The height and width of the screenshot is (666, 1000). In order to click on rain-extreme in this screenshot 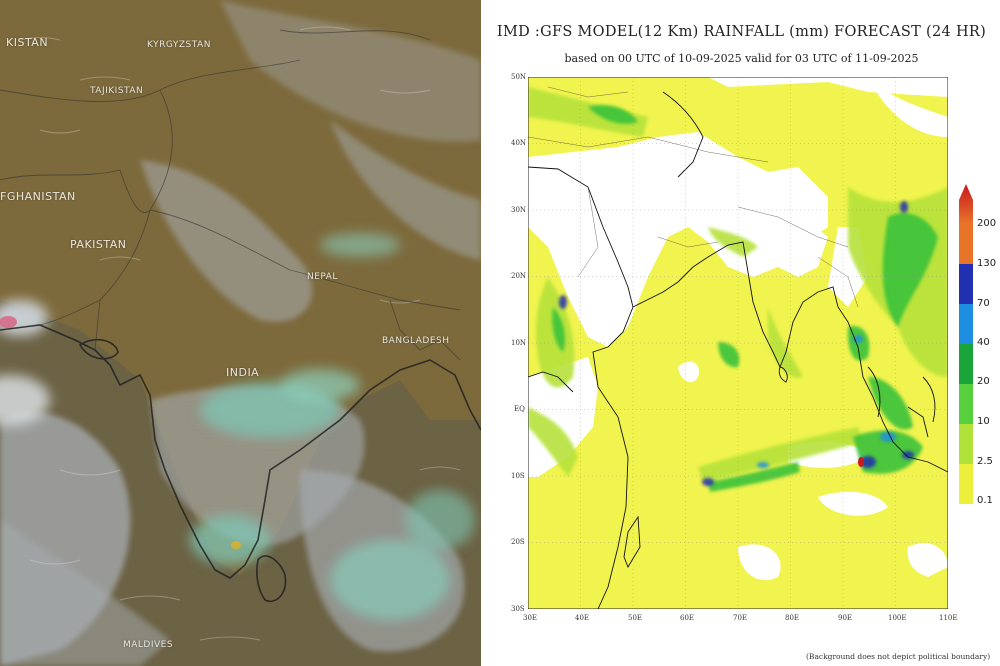, I will do `click(861, 462)`.